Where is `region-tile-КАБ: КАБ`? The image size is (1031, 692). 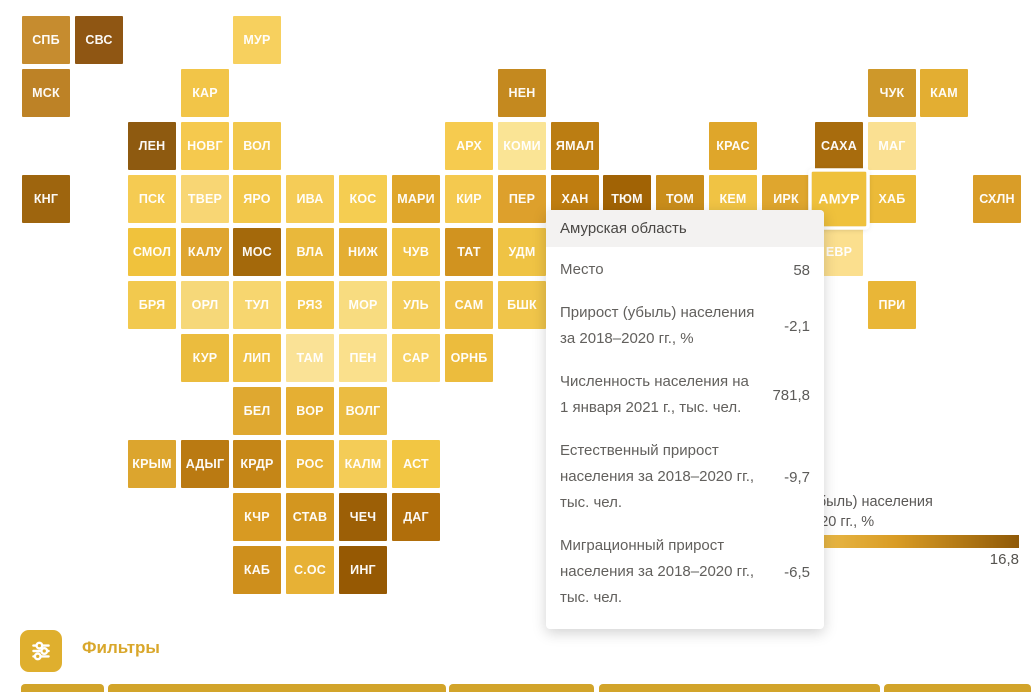 region-tile-КАБ: КАБ is located at coordinates (257, 570).